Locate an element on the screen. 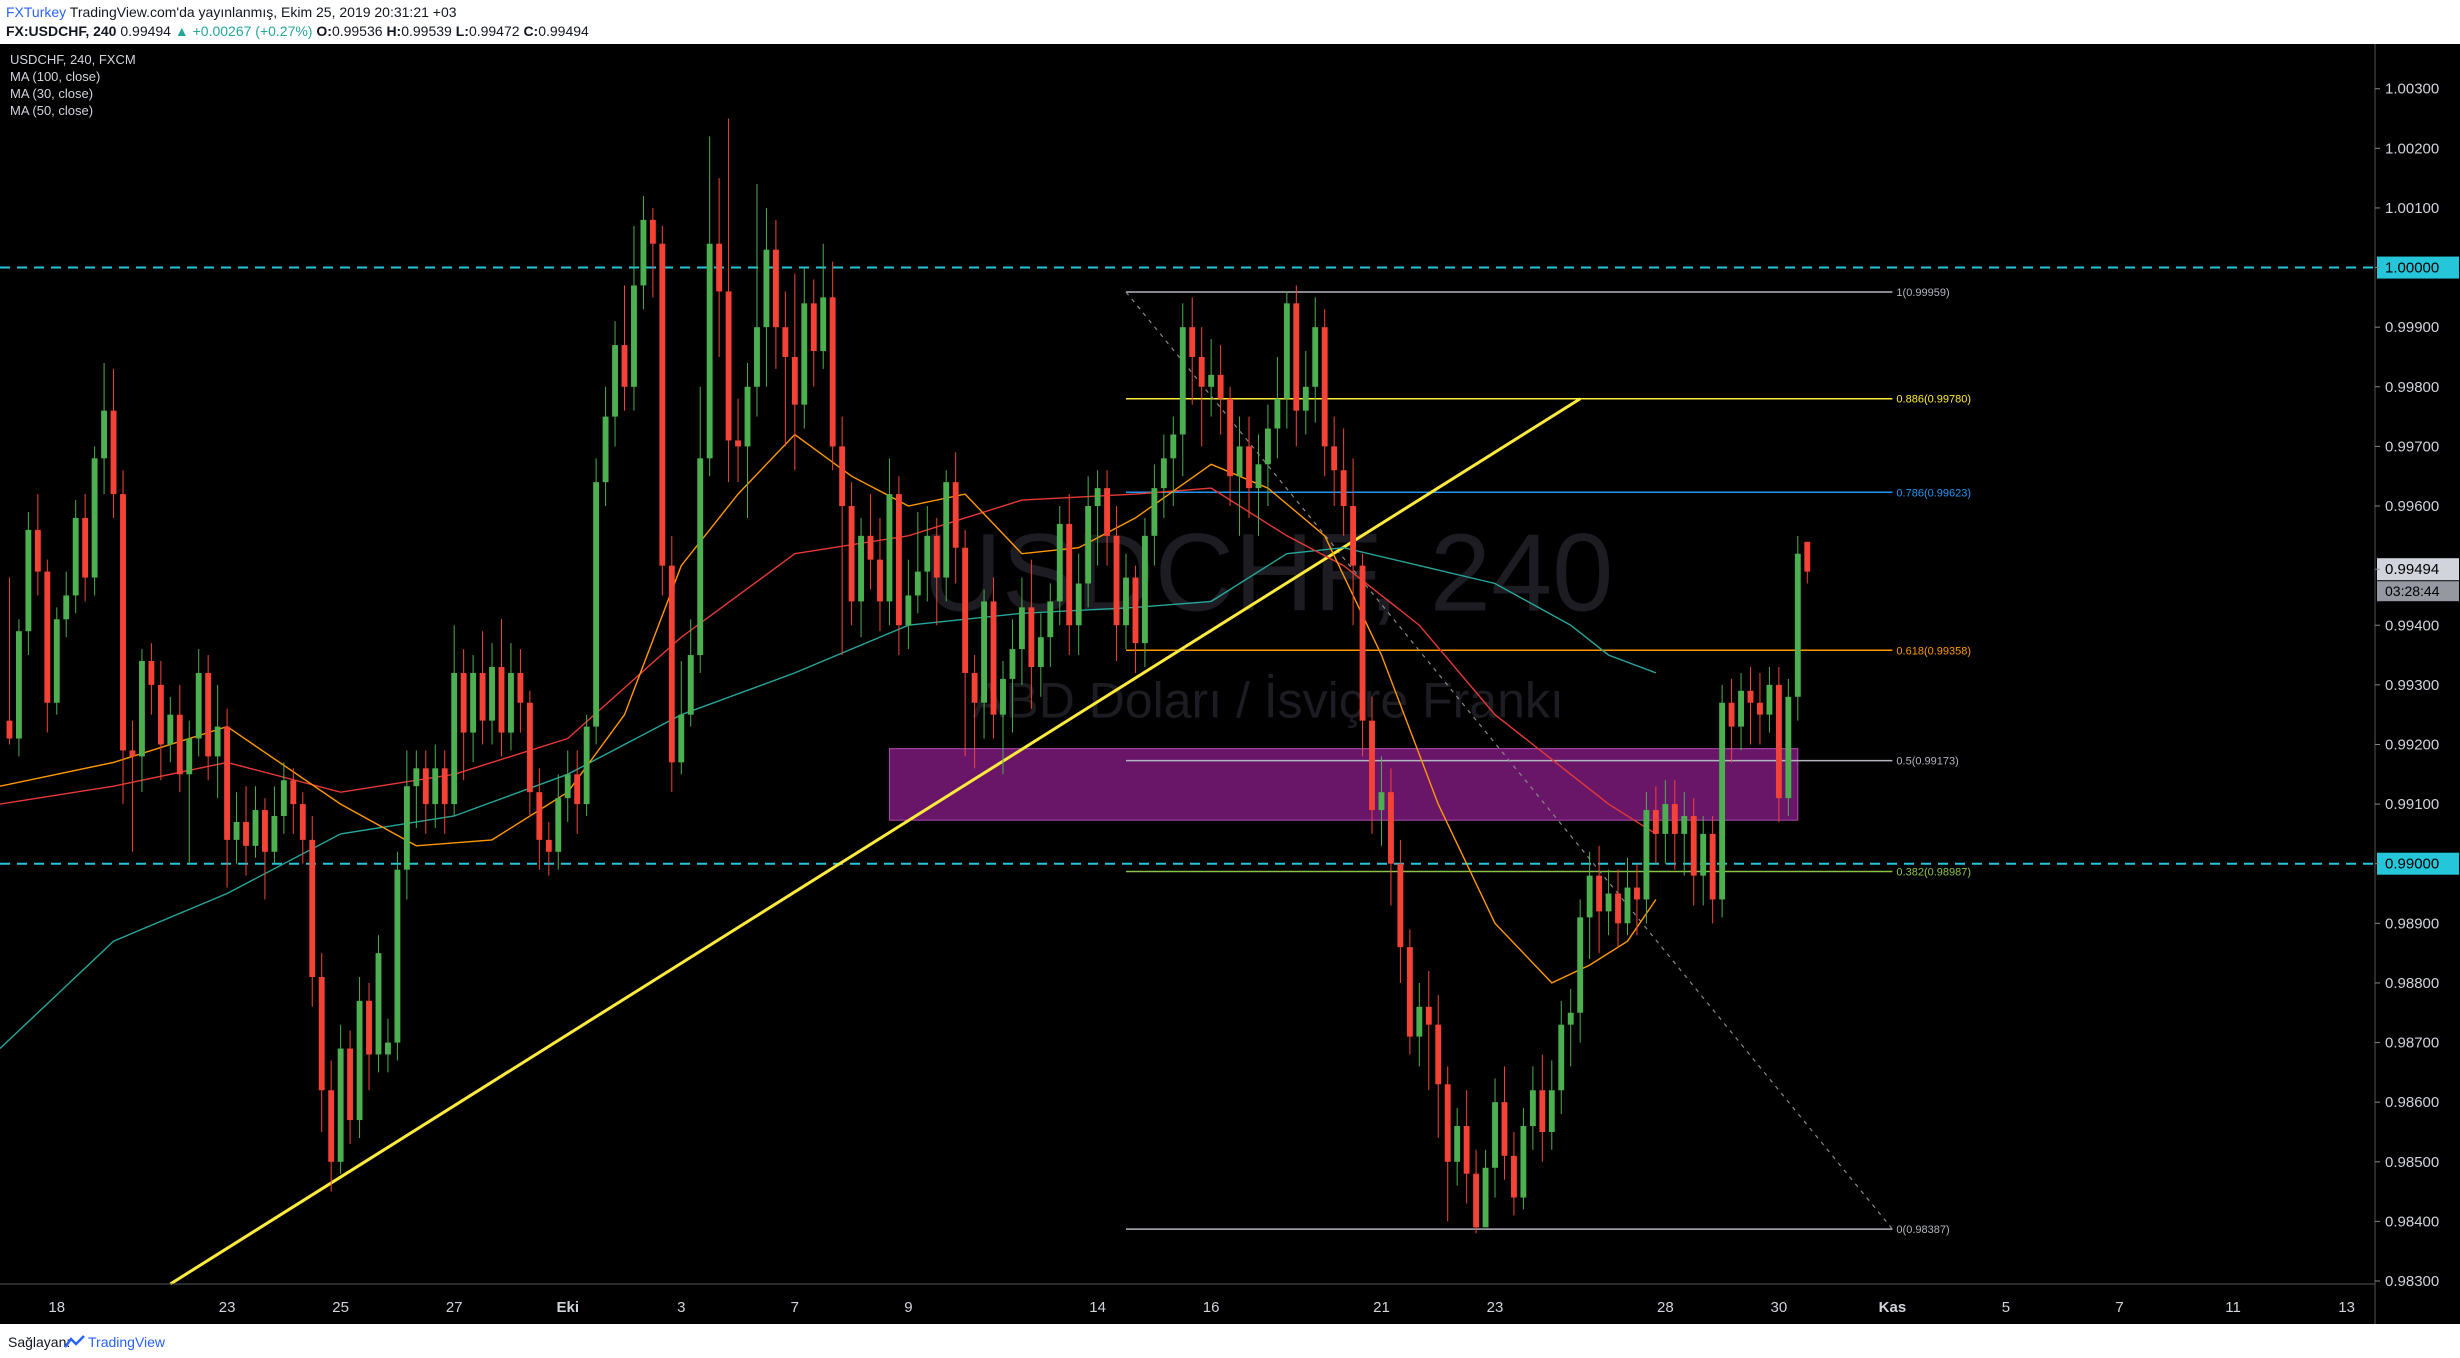  countdown-label: 03:28:44 is located at coordinates (2412, 591).